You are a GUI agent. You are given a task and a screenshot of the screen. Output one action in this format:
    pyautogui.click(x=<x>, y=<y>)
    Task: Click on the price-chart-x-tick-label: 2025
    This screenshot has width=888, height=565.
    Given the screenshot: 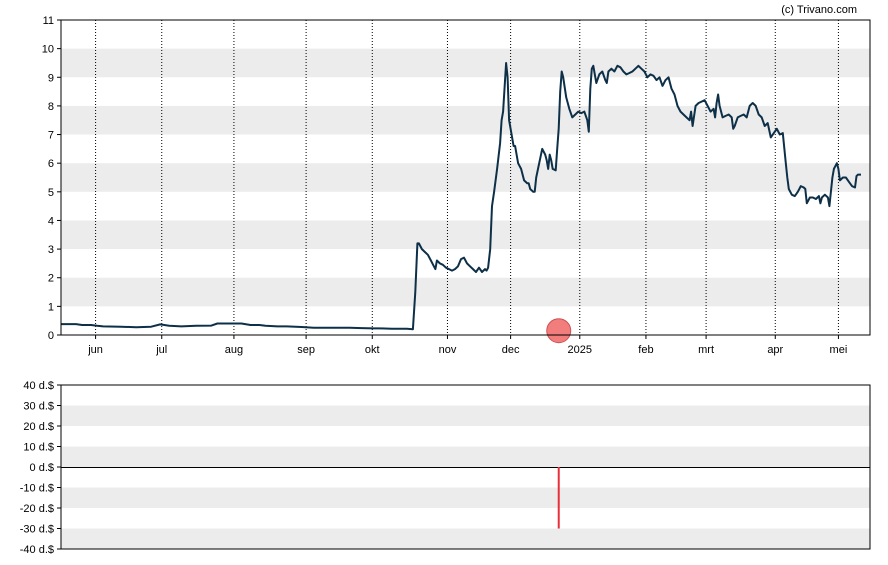 What is the action you would take?
    pyautogui.click(x=580, y=350)
    